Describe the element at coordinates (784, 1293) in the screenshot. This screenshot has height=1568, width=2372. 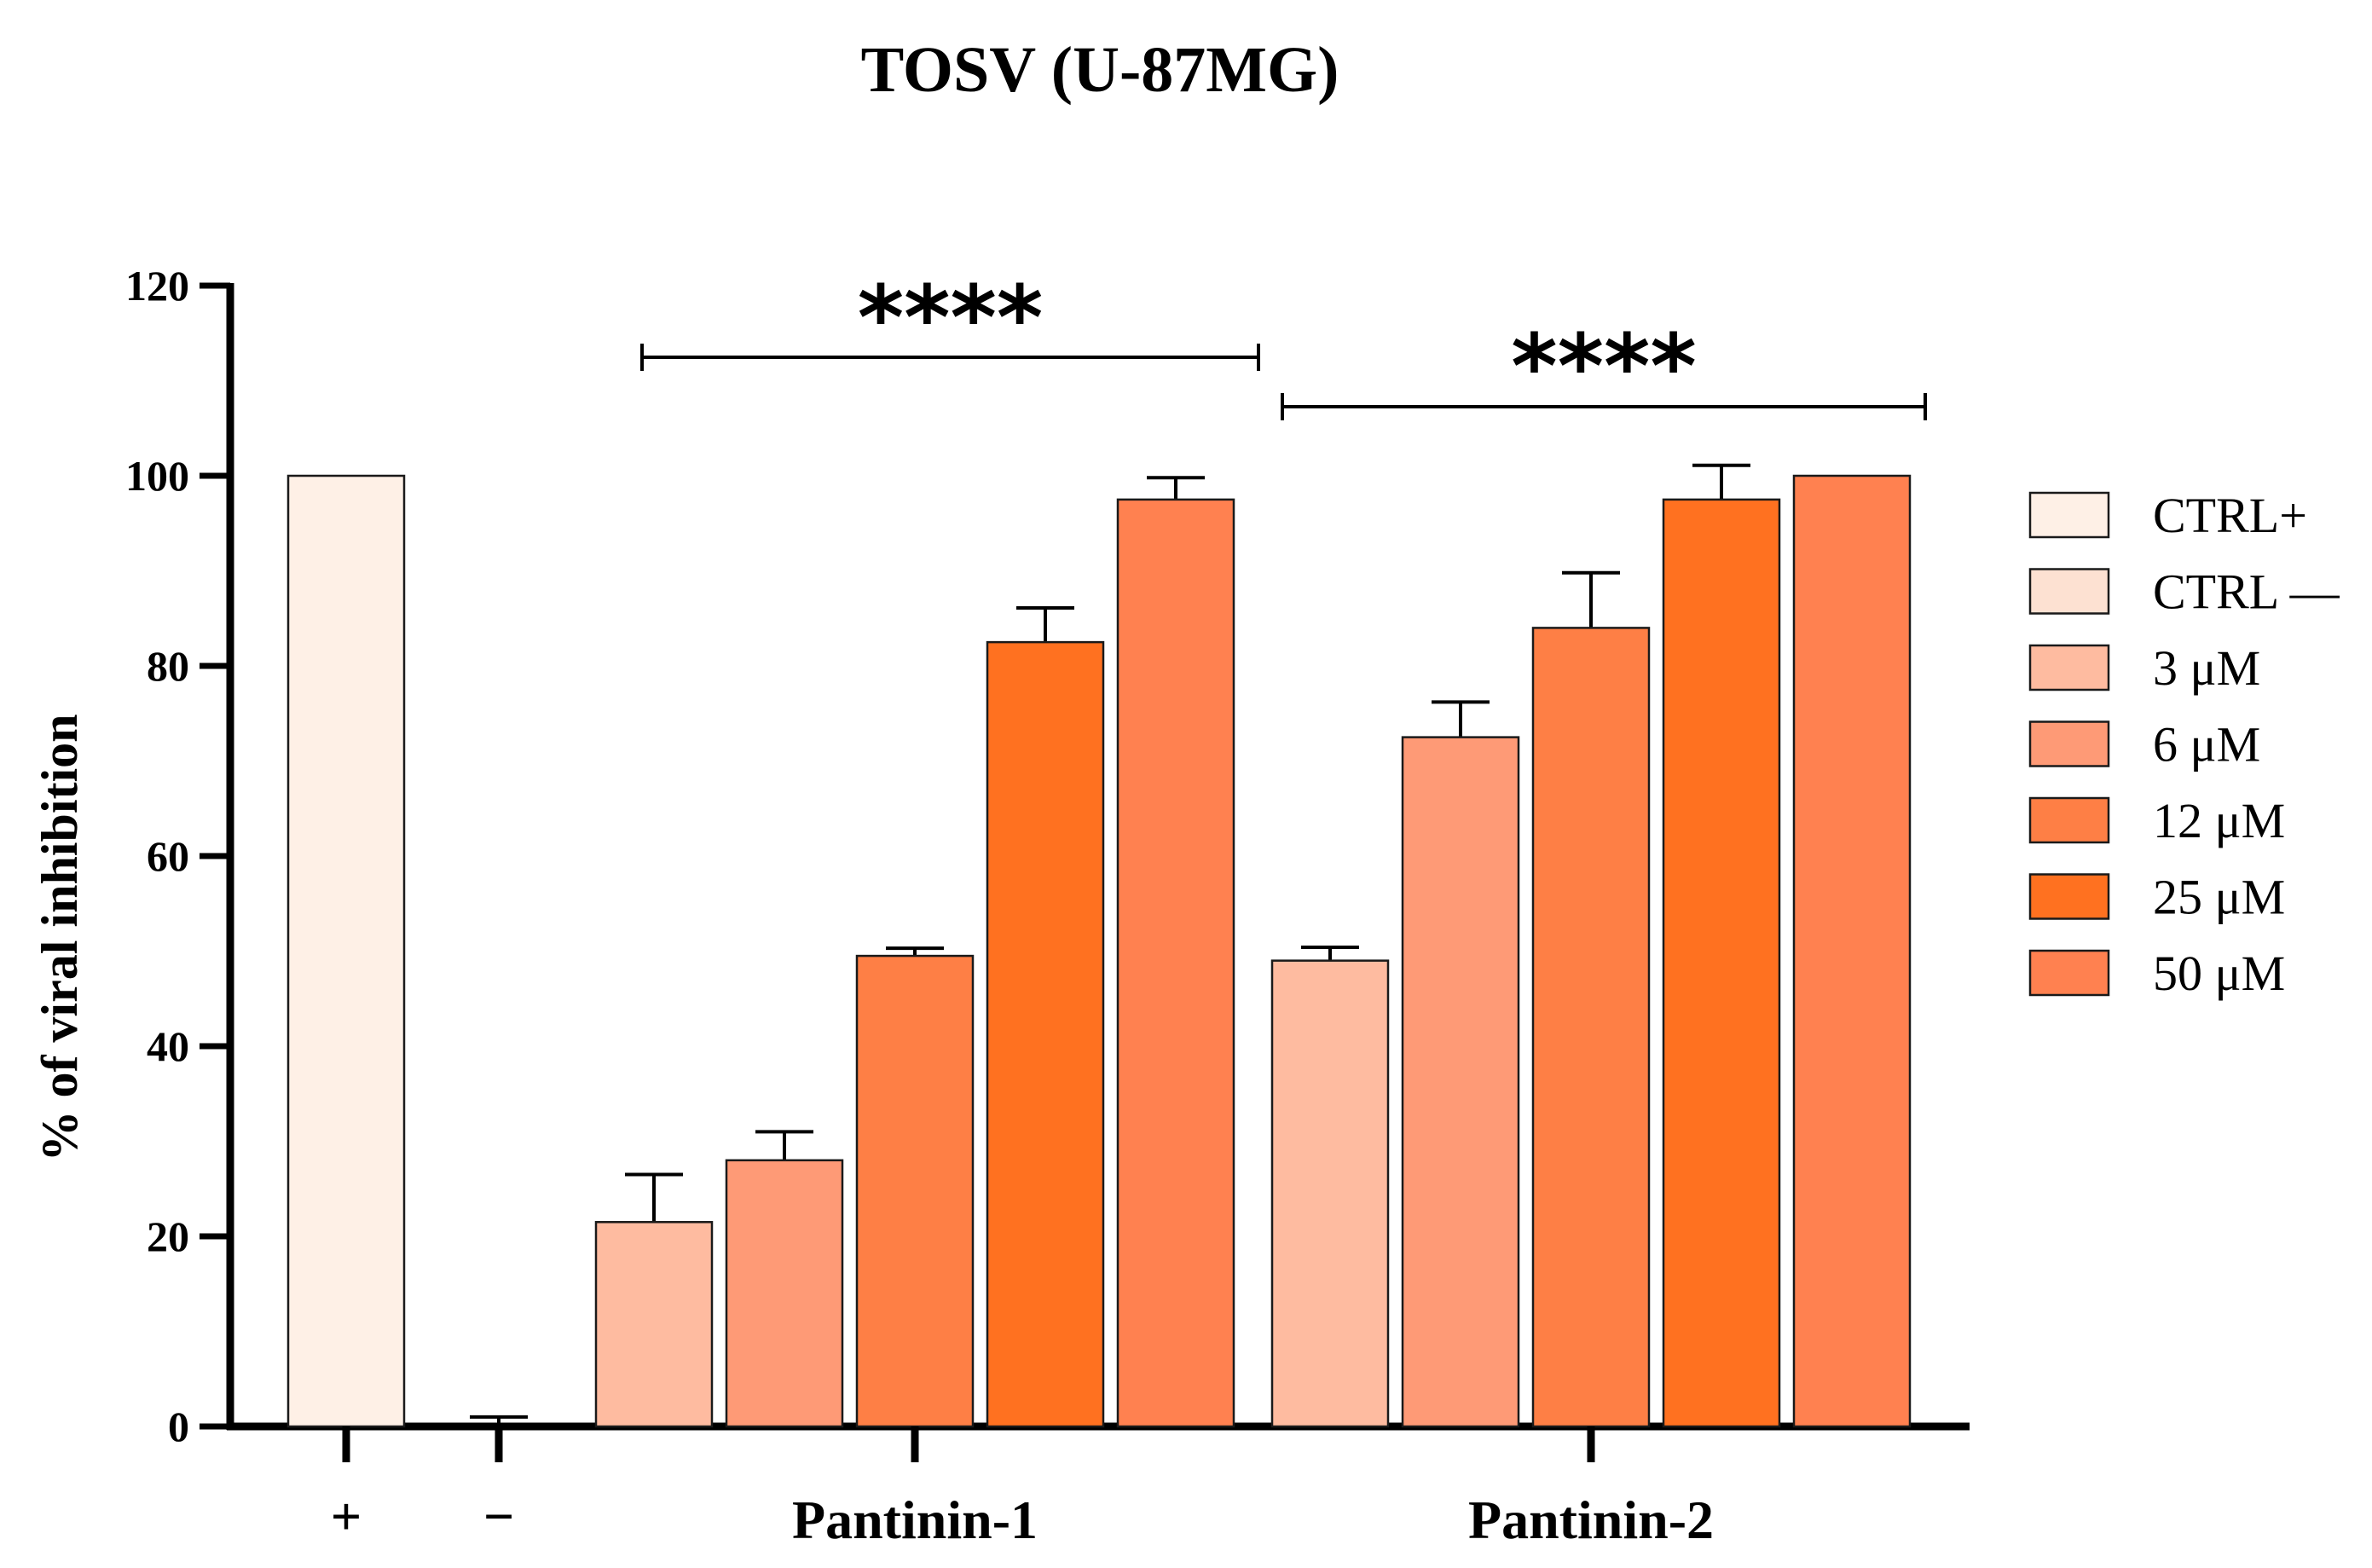
I see `bar-g0-b1` at that location.